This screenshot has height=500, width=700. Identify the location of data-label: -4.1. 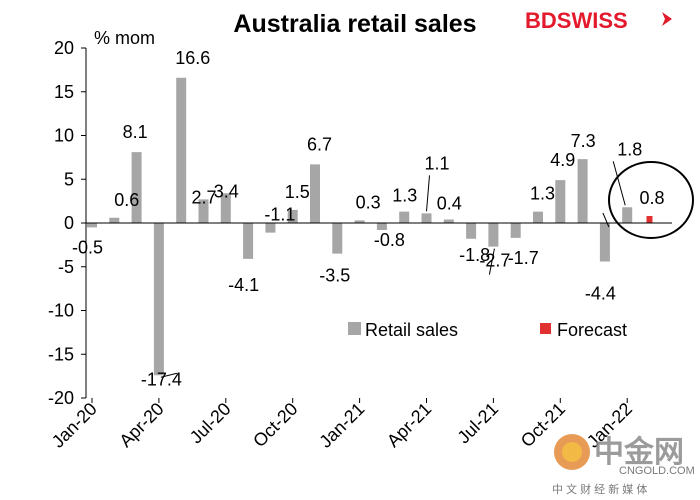
(243, 285).